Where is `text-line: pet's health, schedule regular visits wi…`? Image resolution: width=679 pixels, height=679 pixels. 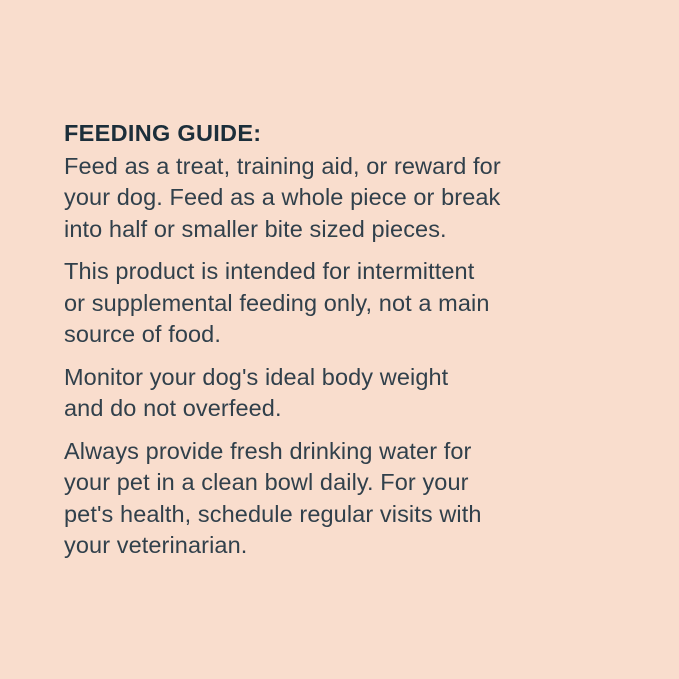
text-line: pet's health, schedule regular visits wi… is located at coordinates (273, 513).